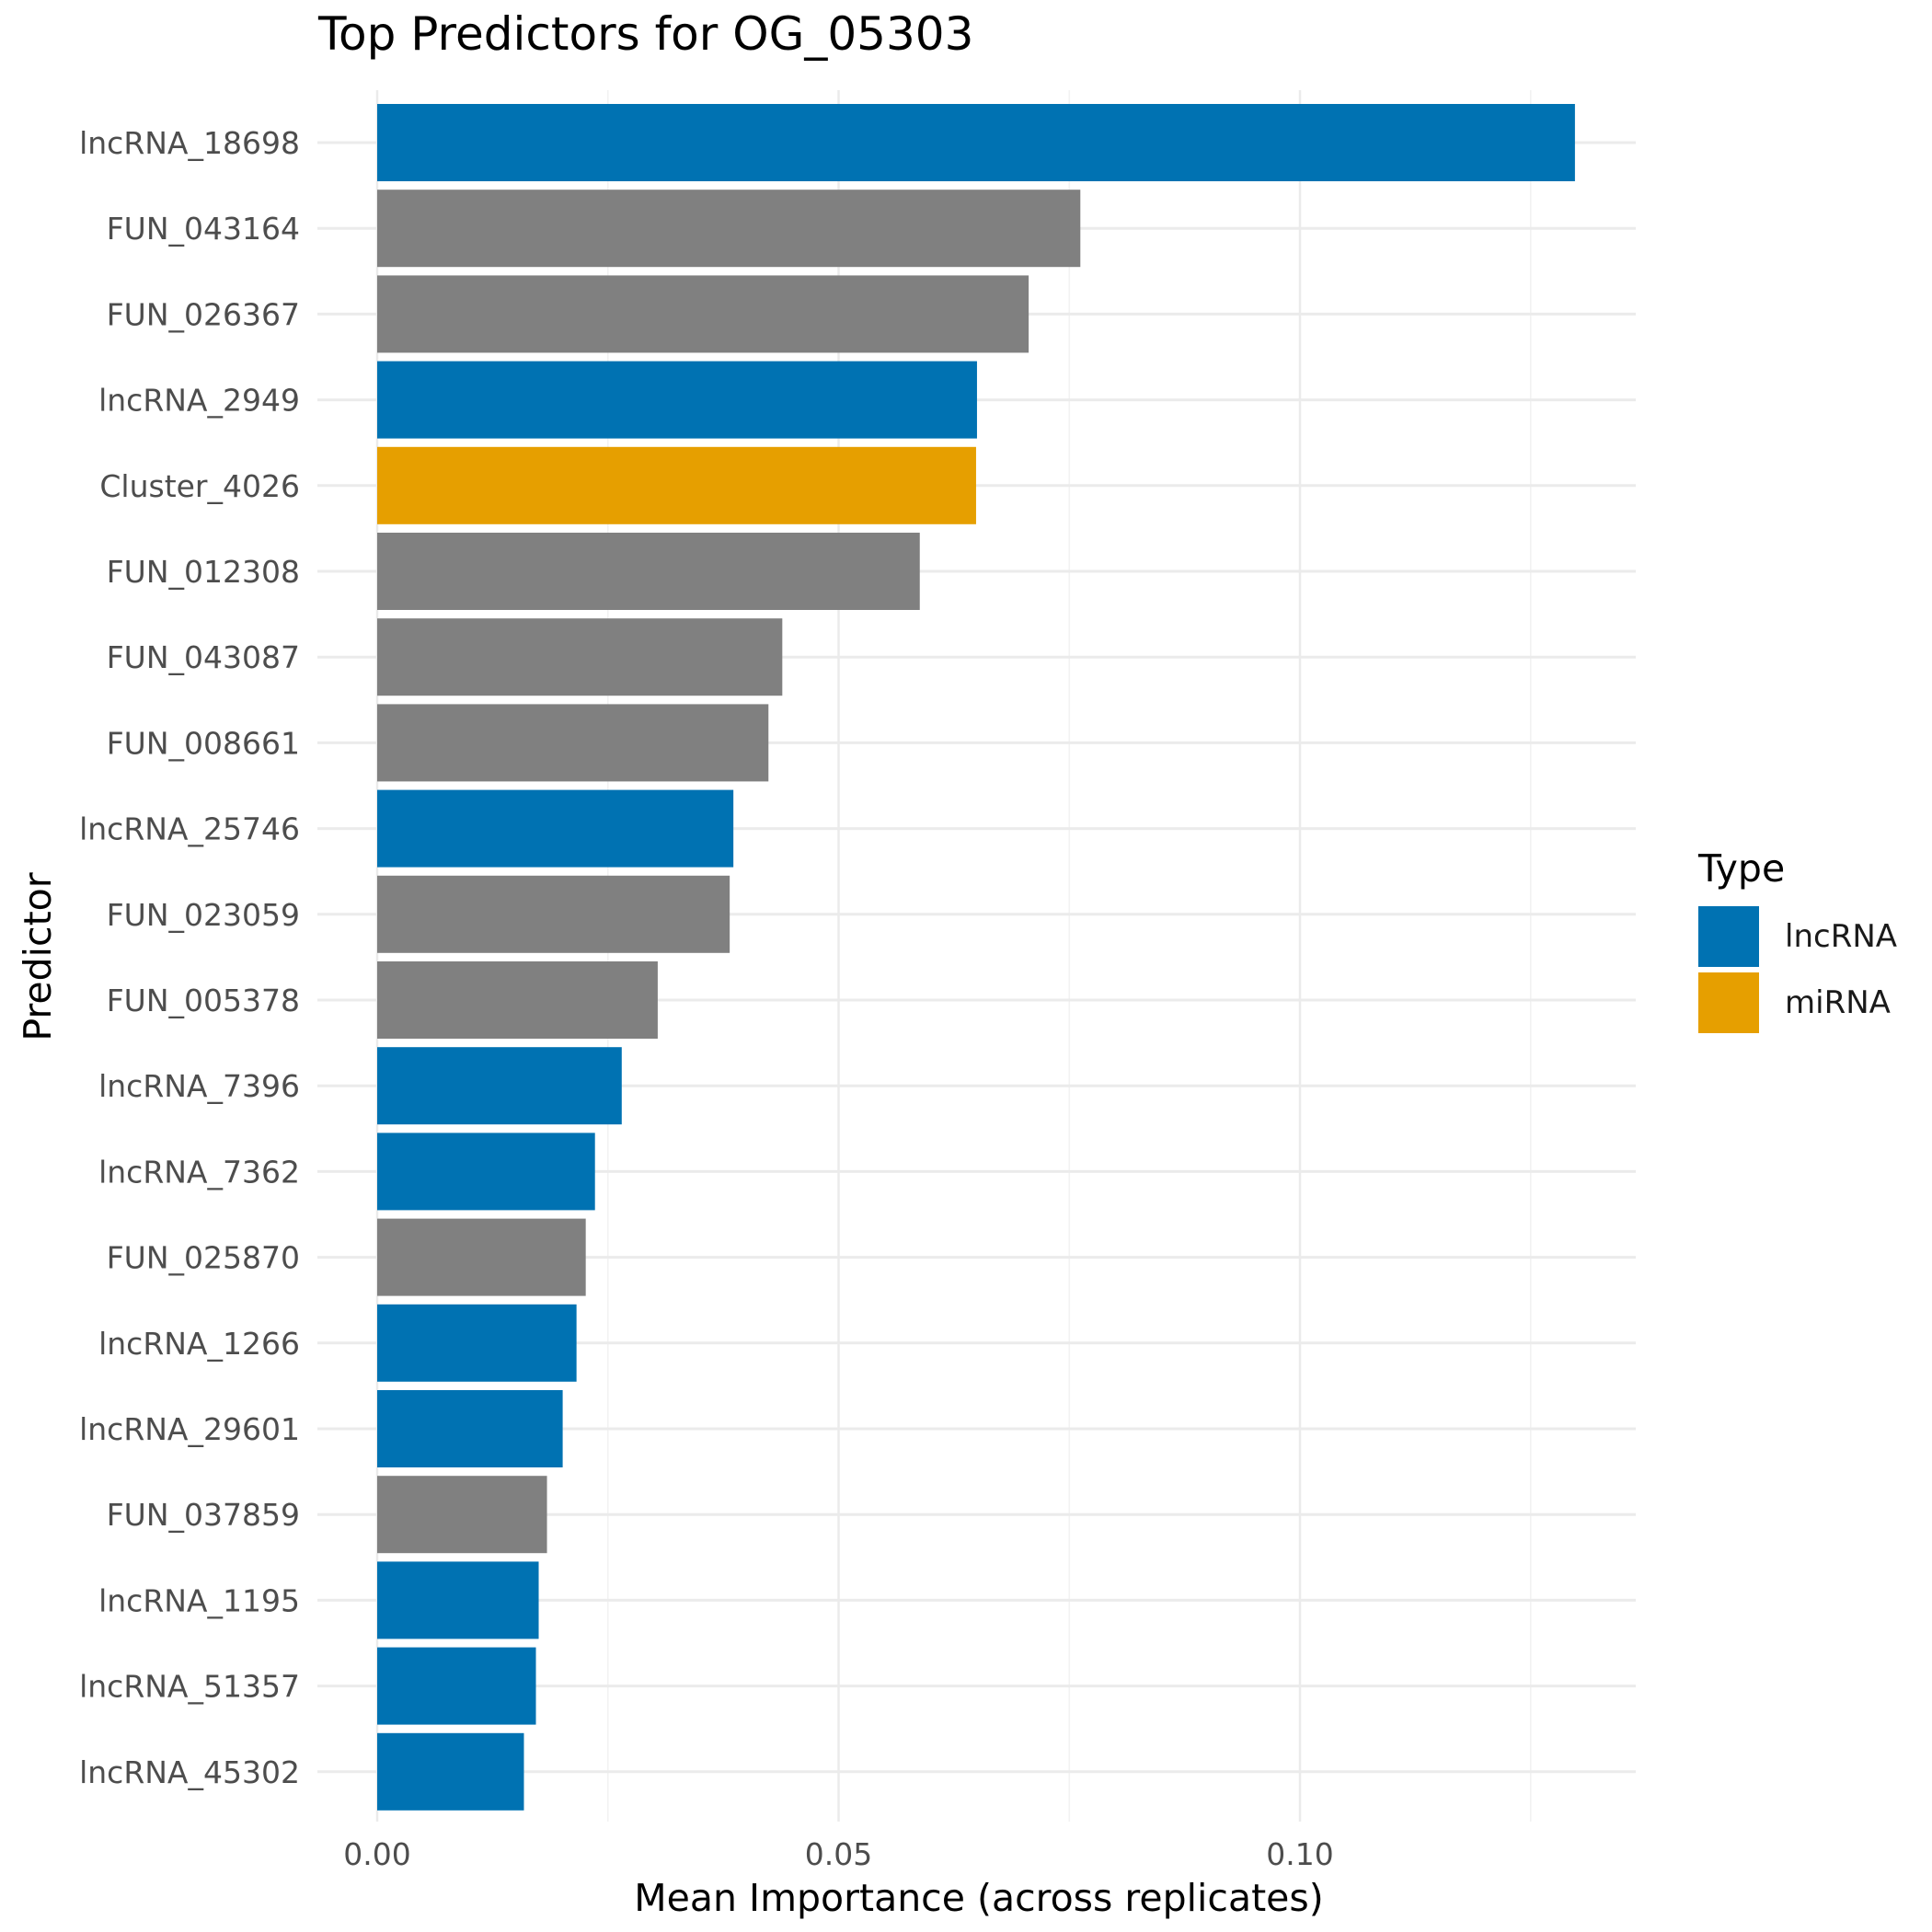 Image resolution: width=1932 pixels, height=1932 pixels. I want to click on x-tick-label: 0.05, so click(838, 1854).